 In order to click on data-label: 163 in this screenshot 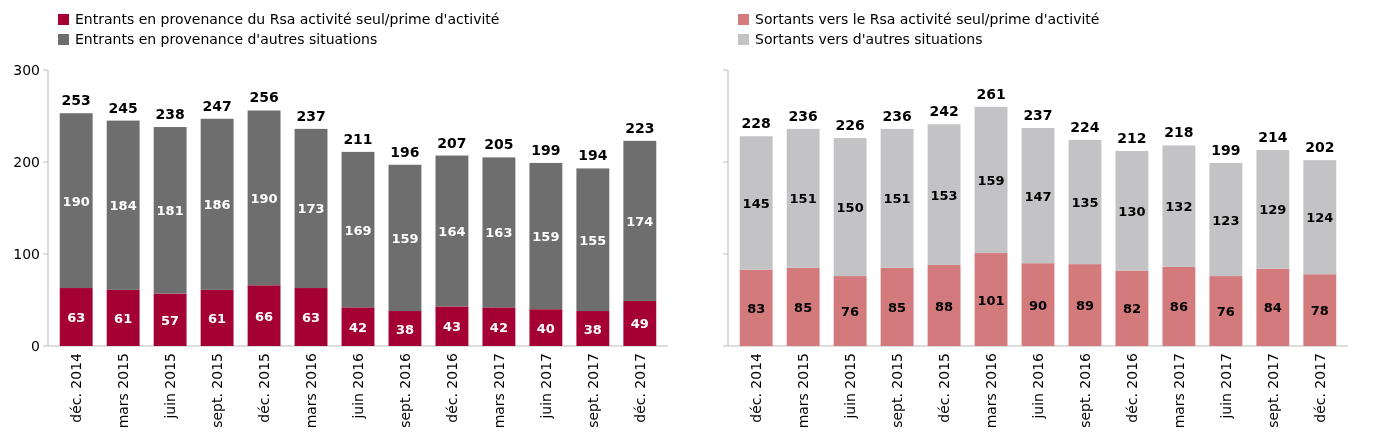, I will do `click(499, 233)`.